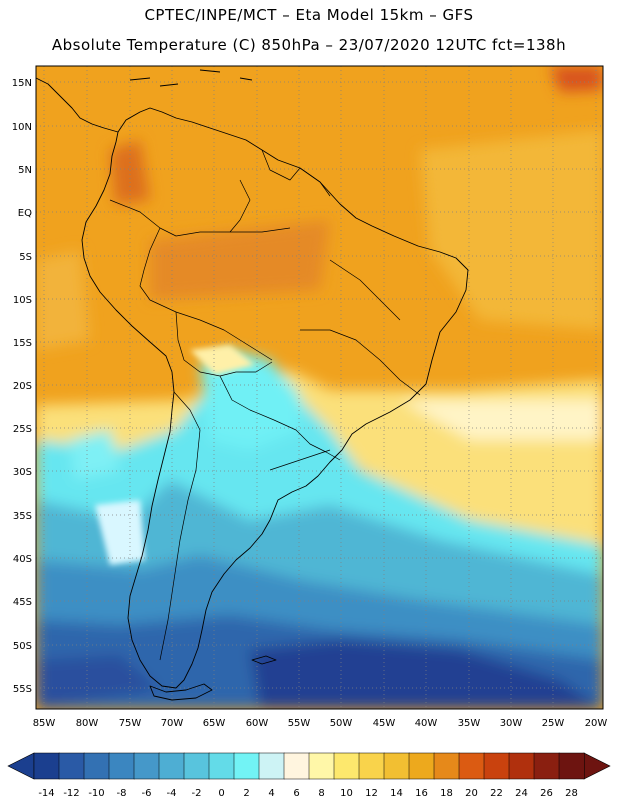 The height and width of the screenshot is (800, 618). What do you see at coordinates (22, 602) in the screenshot?
I see `lat-label: 45S` at bounding box center [22, 602].